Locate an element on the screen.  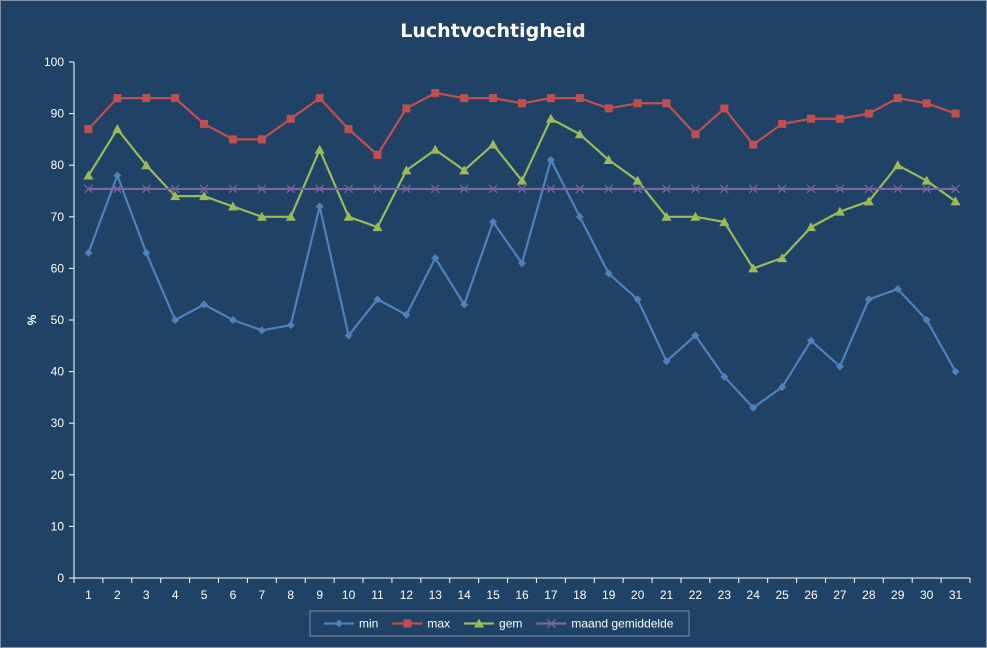
x-tick-label: 1 is located at coordinates (88, 595).